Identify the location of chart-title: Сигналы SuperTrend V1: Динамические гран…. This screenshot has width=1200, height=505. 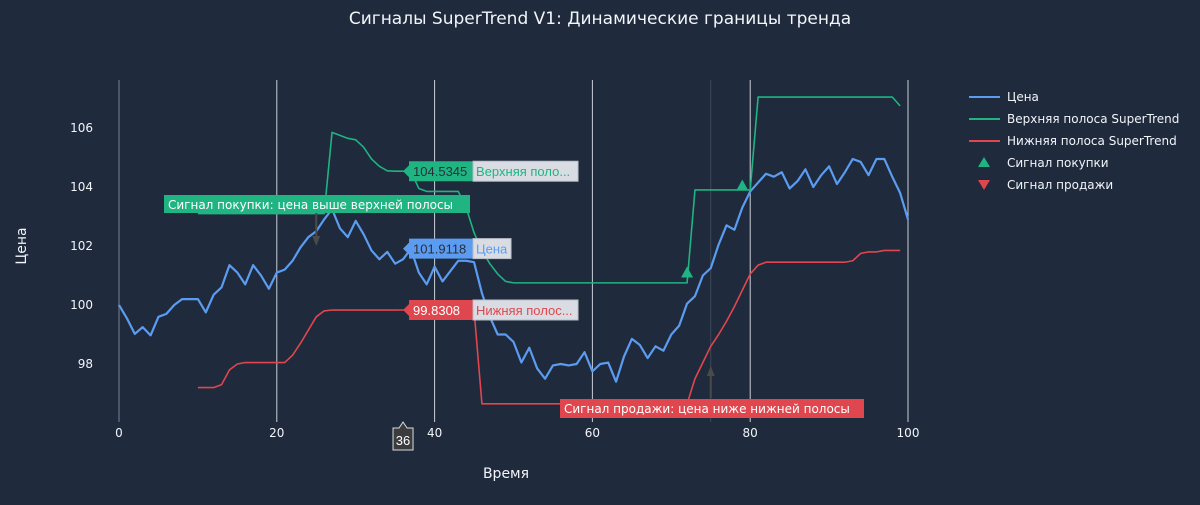
(600, 19).